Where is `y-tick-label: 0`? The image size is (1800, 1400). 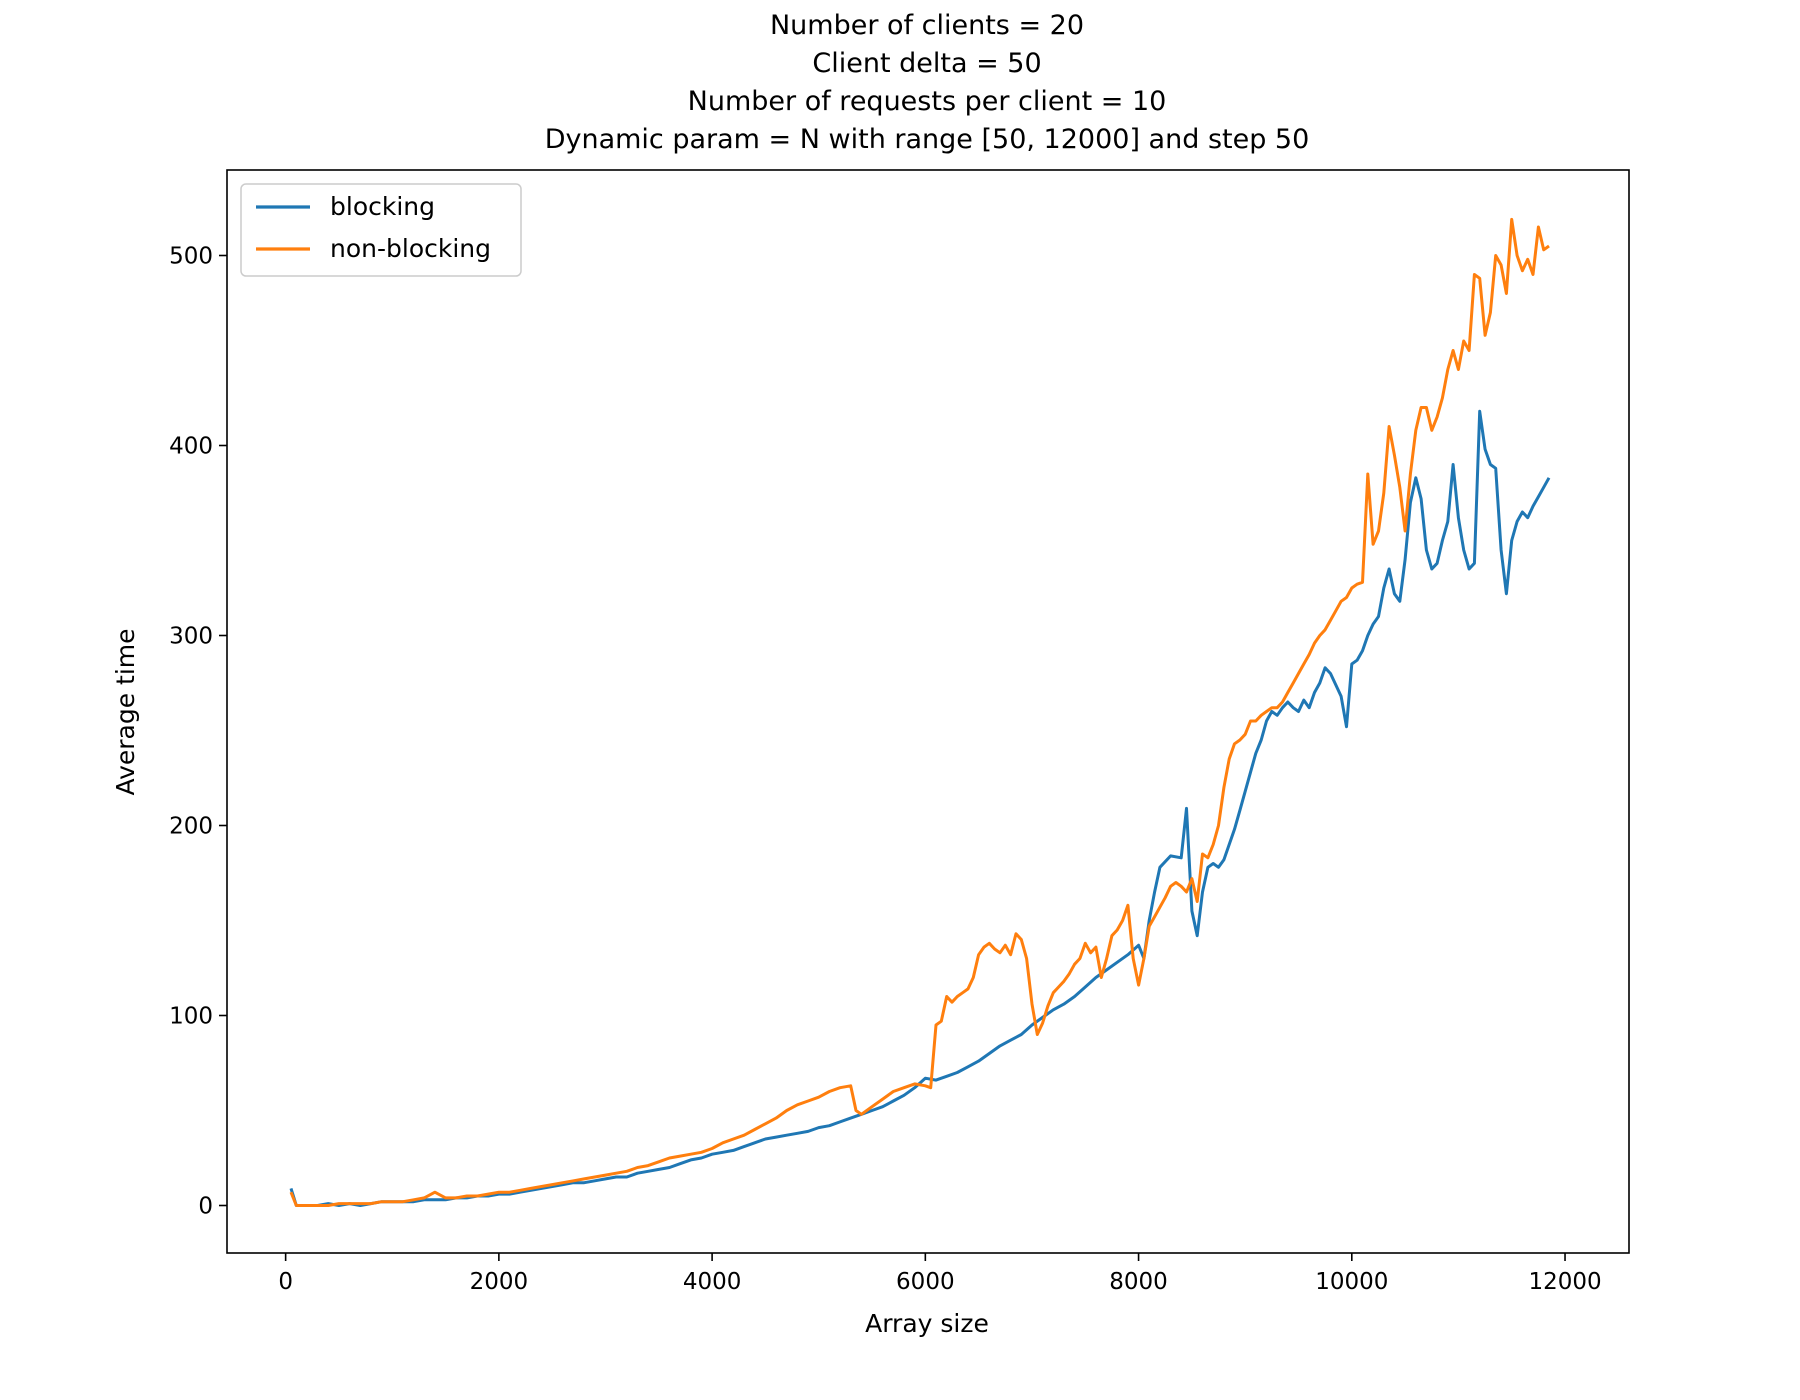
y-tick-label: 0 is located at coordinates (205, 1207).